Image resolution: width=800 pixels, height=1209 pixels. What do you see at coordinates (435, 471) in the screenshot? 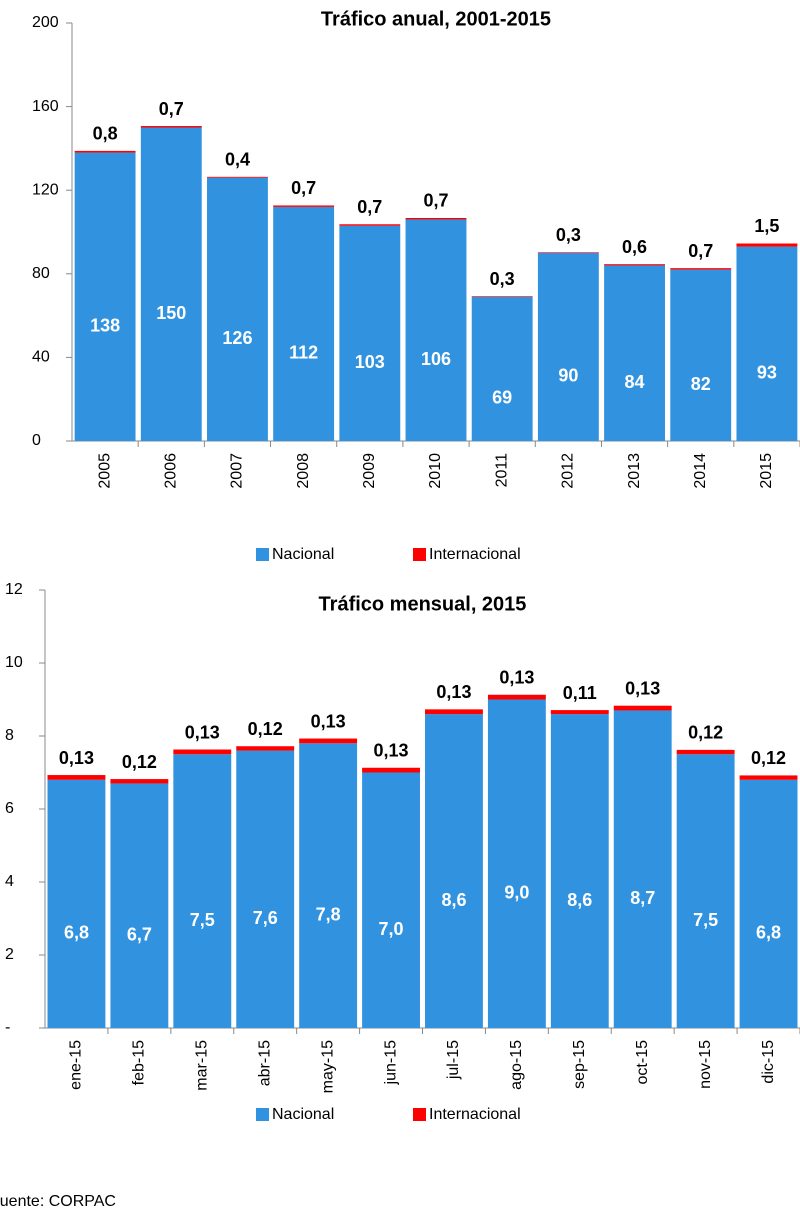
I see `x-tick-label: 2010` at bounding box center [435, 471].